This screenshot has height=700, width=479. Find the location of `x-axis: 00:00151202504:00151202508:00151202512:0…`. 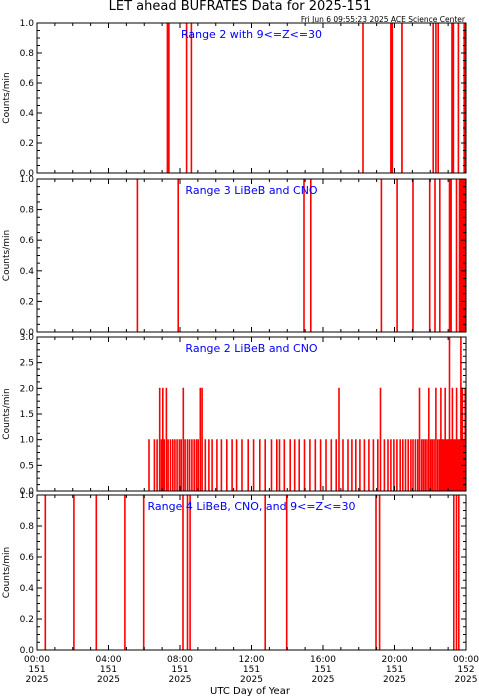

x-axis: 00:00151202504:00151202508:00151202512:0… is located at coordinates (251, 670).